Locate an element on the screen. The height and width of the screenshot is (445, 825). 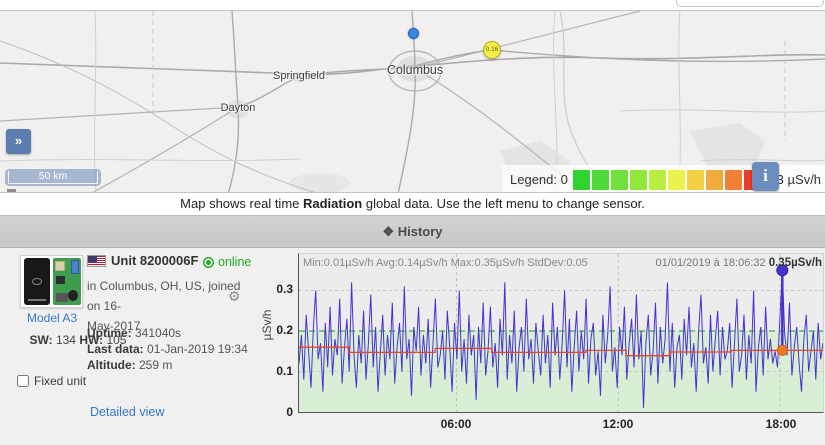
sw-hw-versions: SW: 134 HW: 105 is located at coordinates (78, 340).